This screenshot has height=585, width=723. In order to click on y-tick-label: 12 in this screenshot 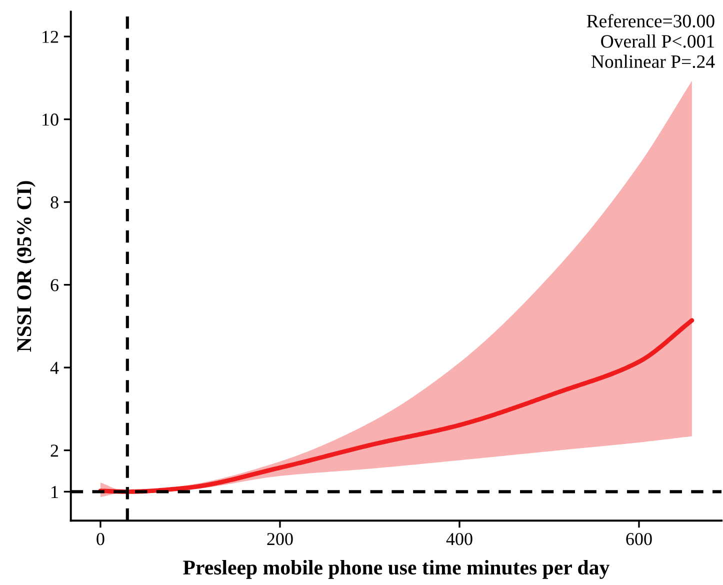, I will do `click(50, 36)`.